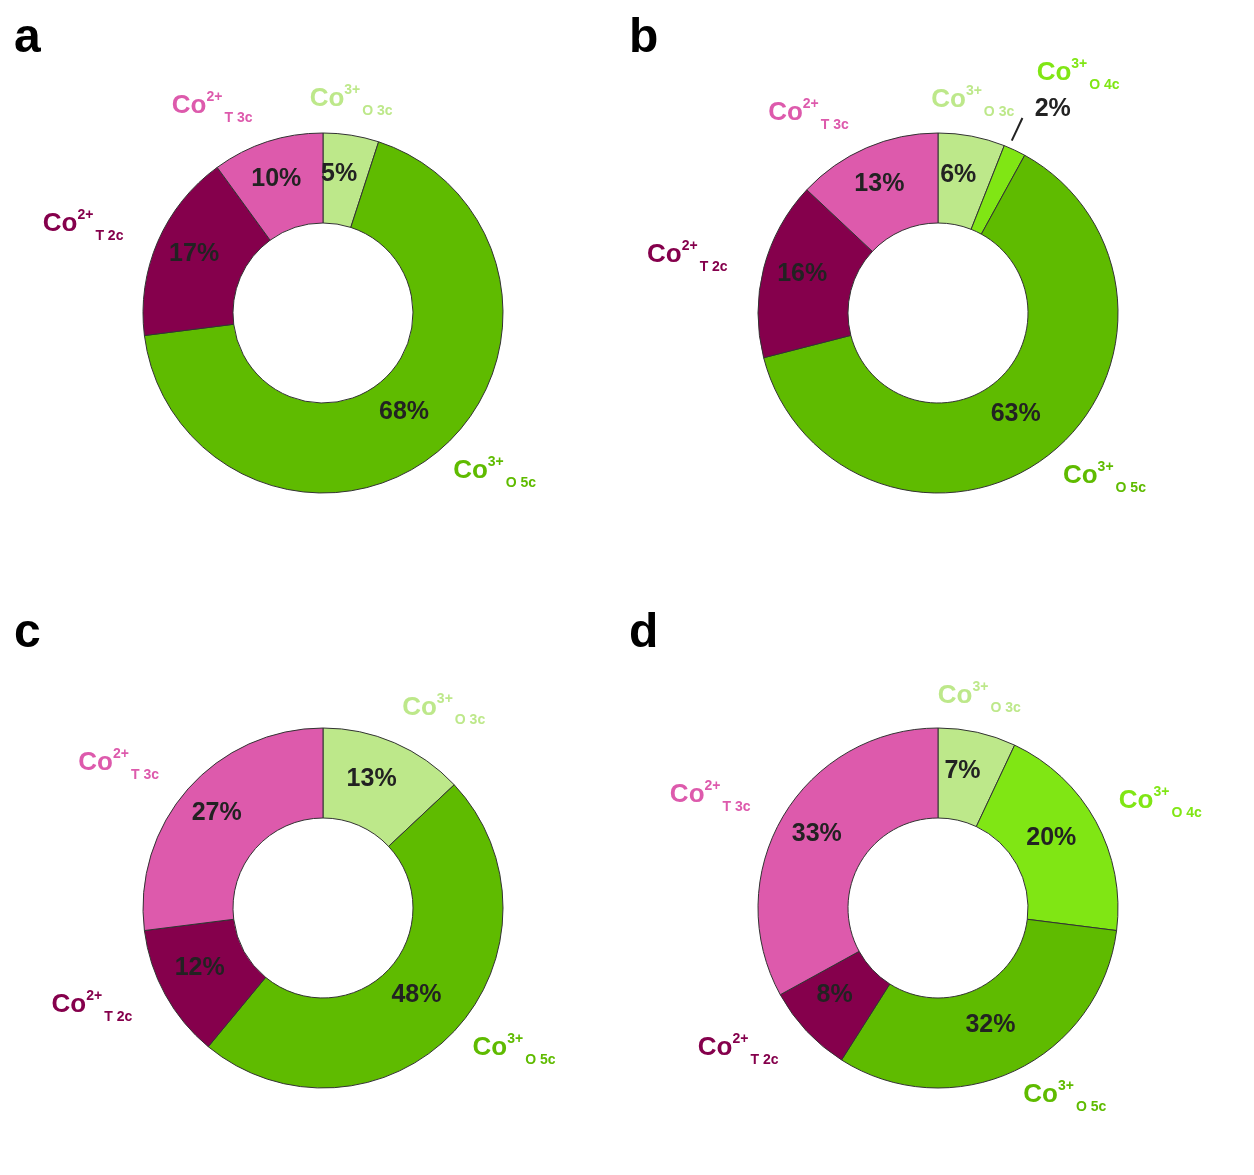  What do you see at coordinates (194, 251) in the screenshot?
I see `data-label: 17%` at bounding box center [194, 251].